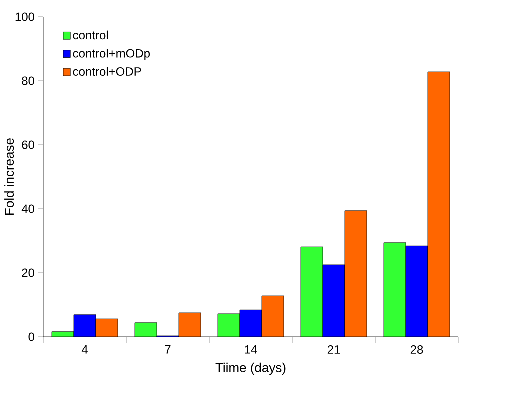  Describe the element at coordinates (9, 176) in the screenshot. I see `y-axis-title: Fold increase` at that location.